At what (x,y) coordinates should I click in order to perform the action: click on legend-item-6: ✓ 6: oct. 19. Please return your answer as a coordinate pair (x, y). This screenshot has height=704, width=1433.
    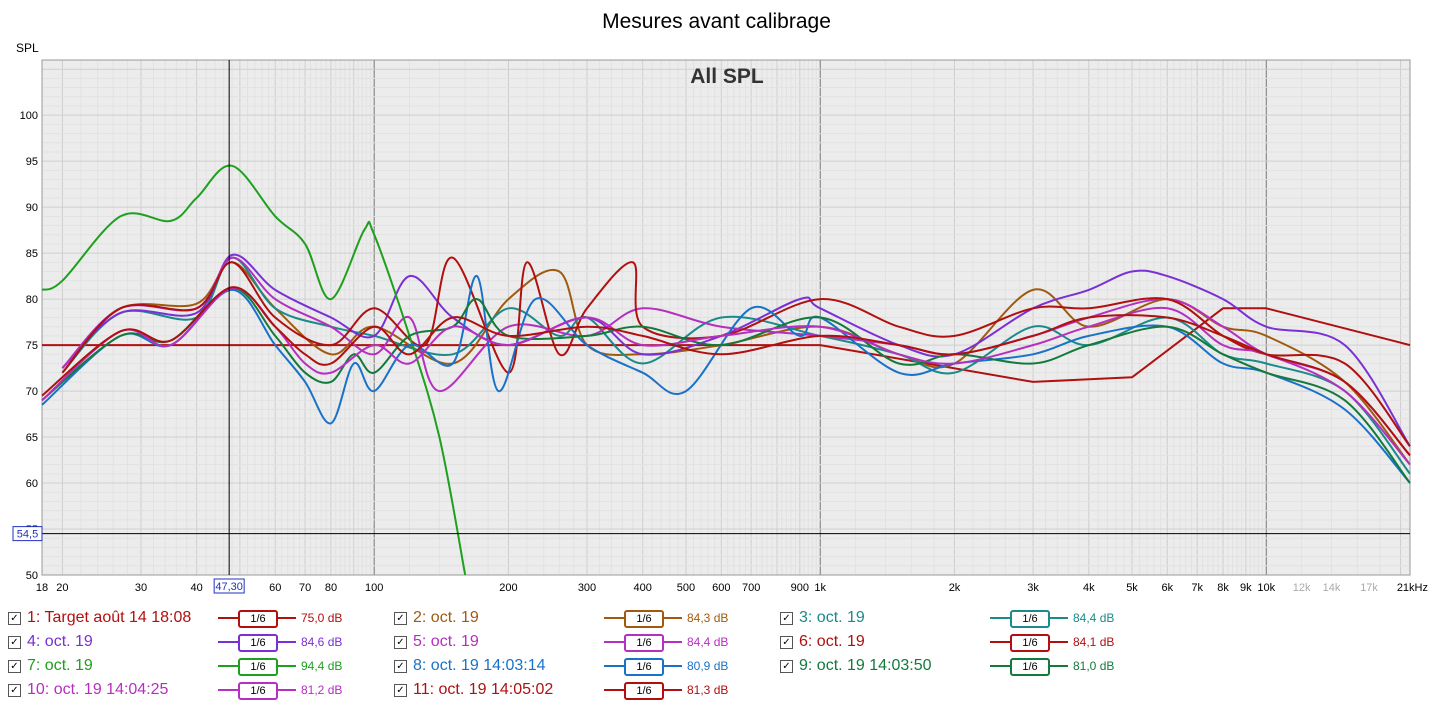
    Looking at the image, I should click on (822, 642).